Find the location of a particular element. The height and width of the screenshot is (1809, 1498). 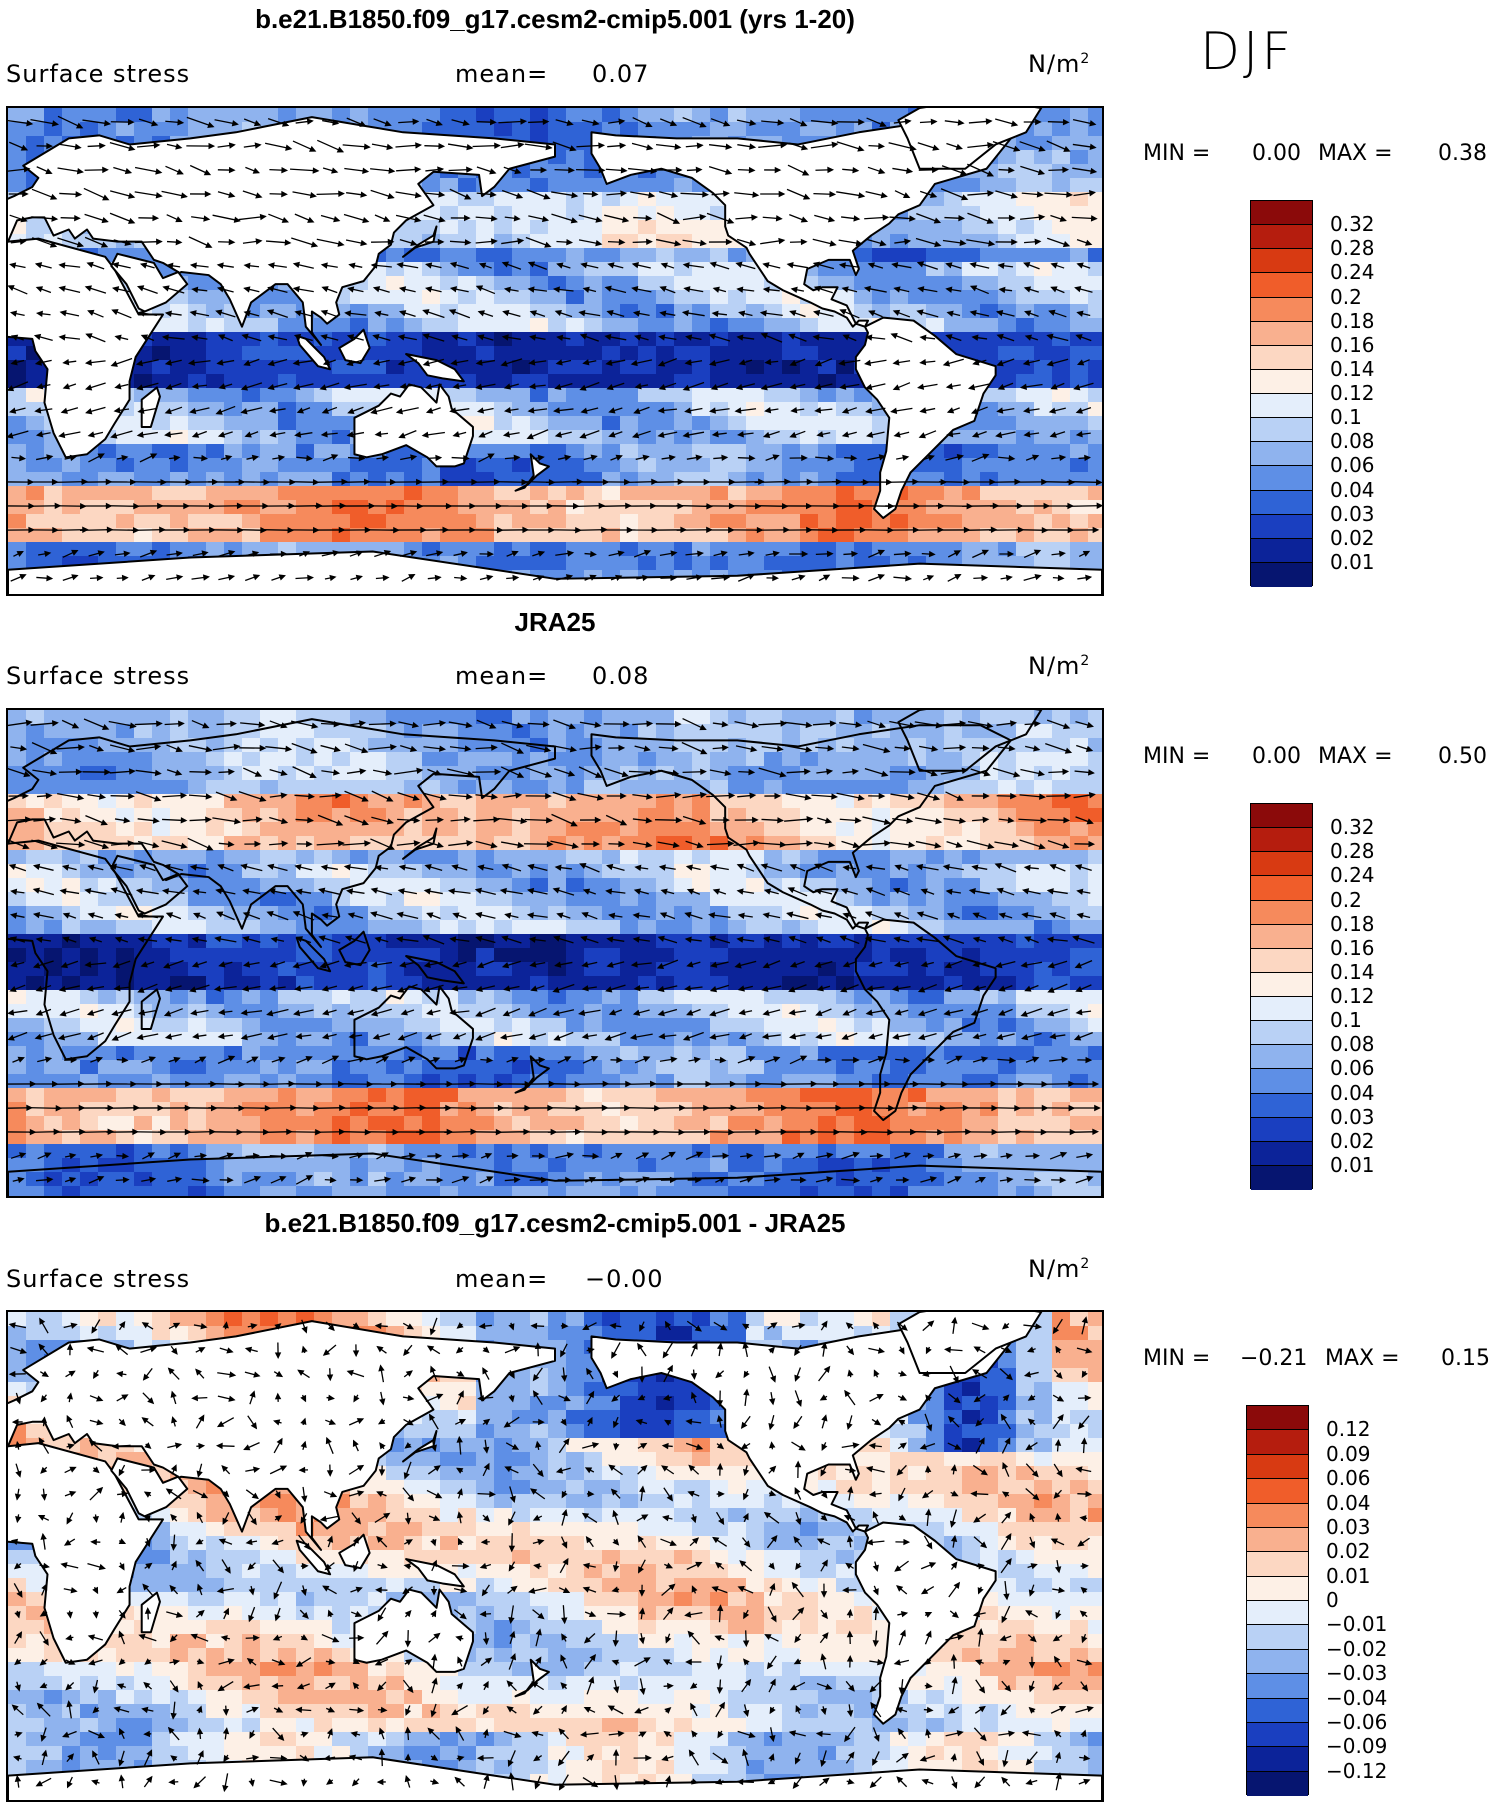

mean-value: 0.08 is located at coordinates (621, 676).